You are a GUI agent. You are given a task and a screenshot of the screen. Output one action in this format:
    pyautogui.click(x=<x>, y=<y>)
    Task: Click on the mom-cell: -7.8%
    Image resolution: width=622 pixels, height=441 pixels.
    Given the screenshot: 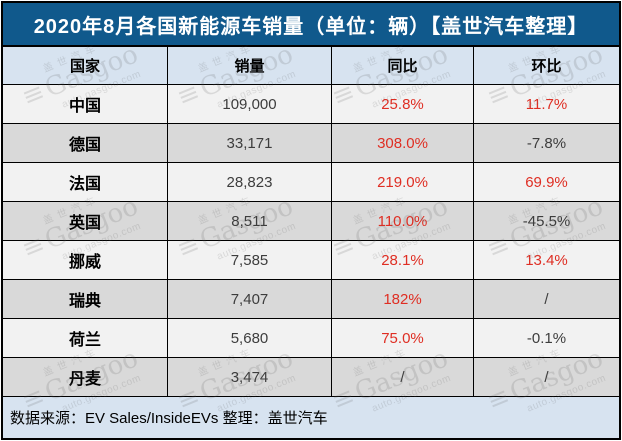 What is the action you would take?
    pyautogui.click(x=546, y=143)
    